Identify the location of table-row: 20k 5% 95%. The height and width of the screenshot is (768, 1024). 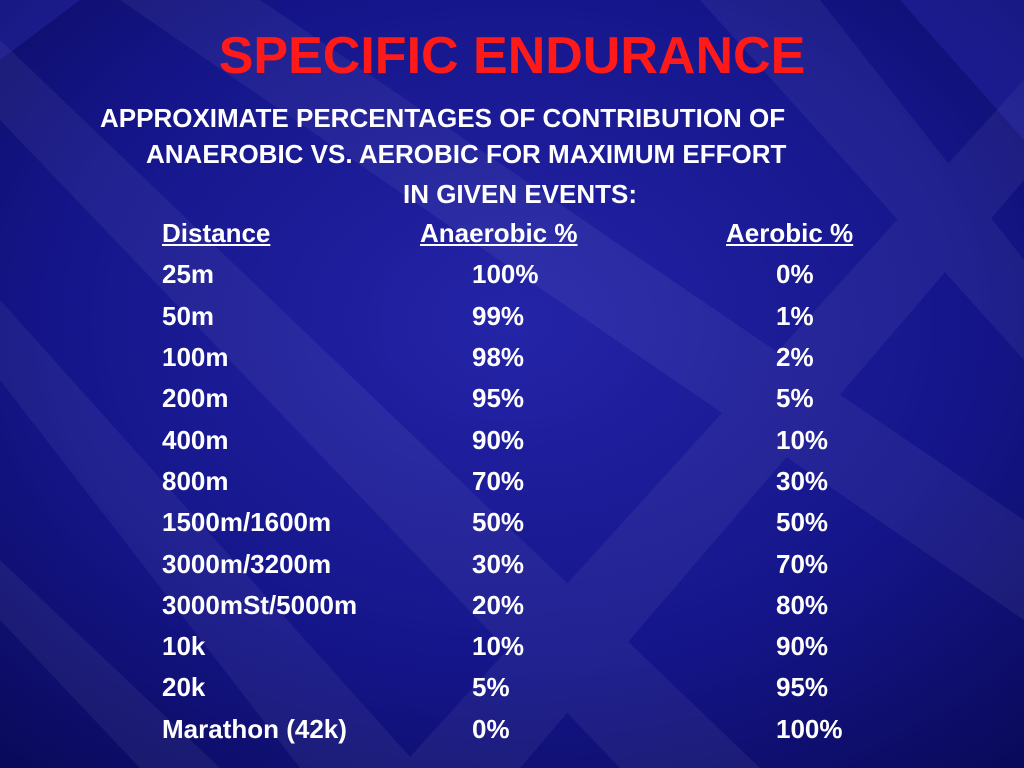
(544, 687).